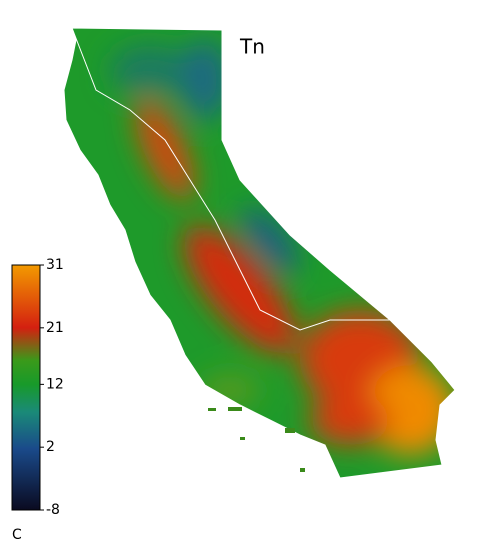 This screenshot has height=550, width=500. What do you see at coordinates (55, 384) in the screenshot?
I see `colorbar-tick-label: 12` at bounding box center [55, 384].